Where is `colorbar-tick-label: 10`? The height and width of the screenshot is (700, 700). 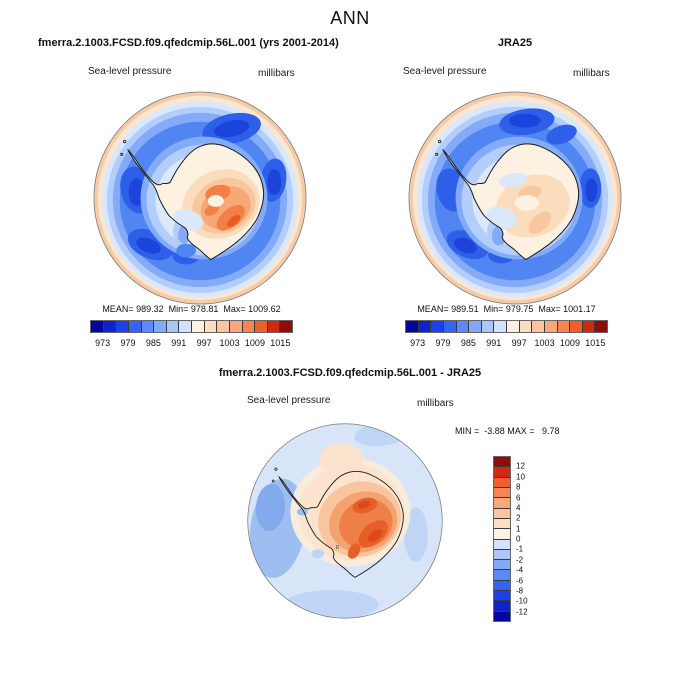 colorbar-tick-label: 10 is located at coordinates (520, 477).